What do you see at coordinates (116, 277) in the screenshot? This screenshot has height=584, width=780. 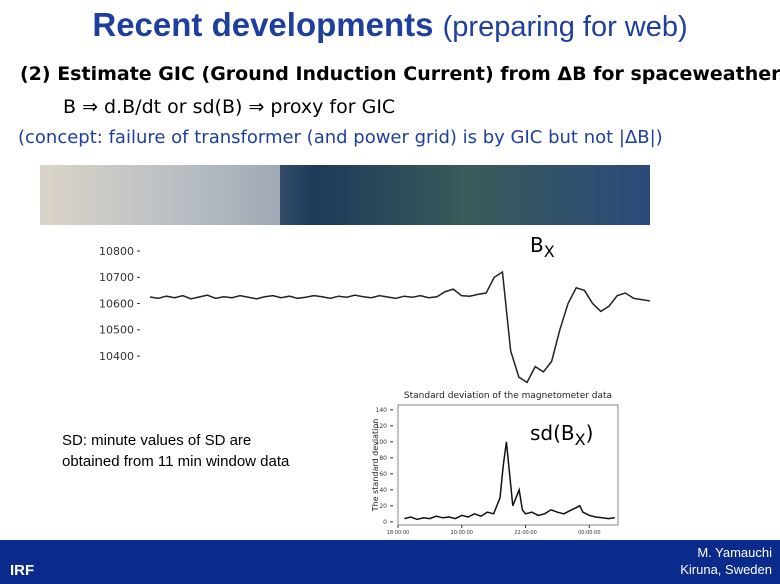 I see `y-tick-label: 10700` at bounding box center [116, 277].